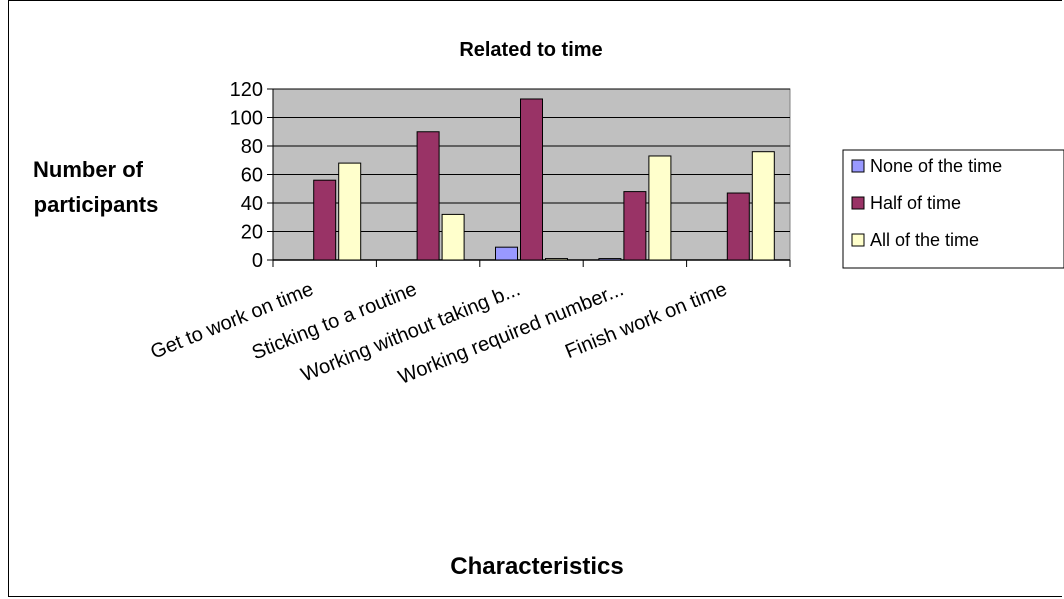 The width and height of the screenshot is (1064, 599). I want to click on legend-label: All of the time, so click(924, 240).